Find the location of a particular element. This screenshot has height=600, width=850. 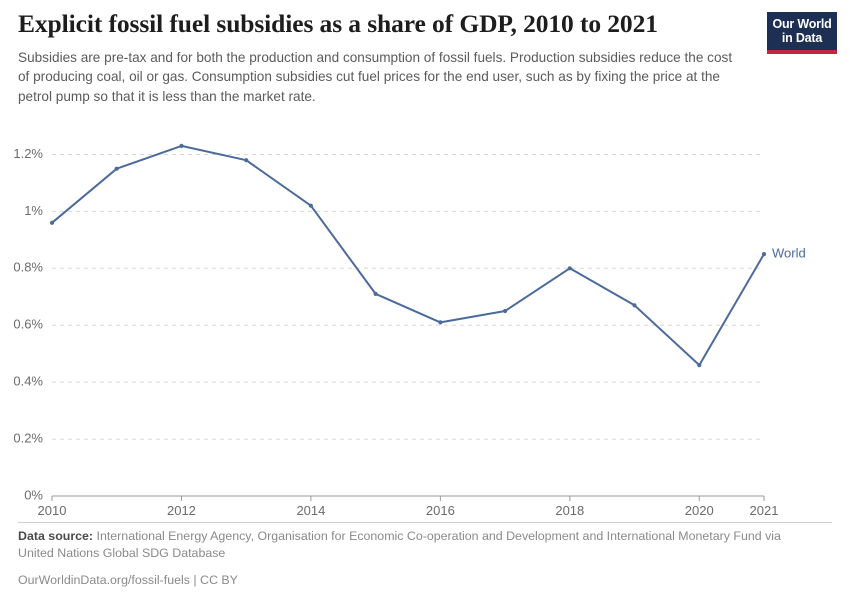

data-source-label: Data source: is located at coordinates (56, 536).